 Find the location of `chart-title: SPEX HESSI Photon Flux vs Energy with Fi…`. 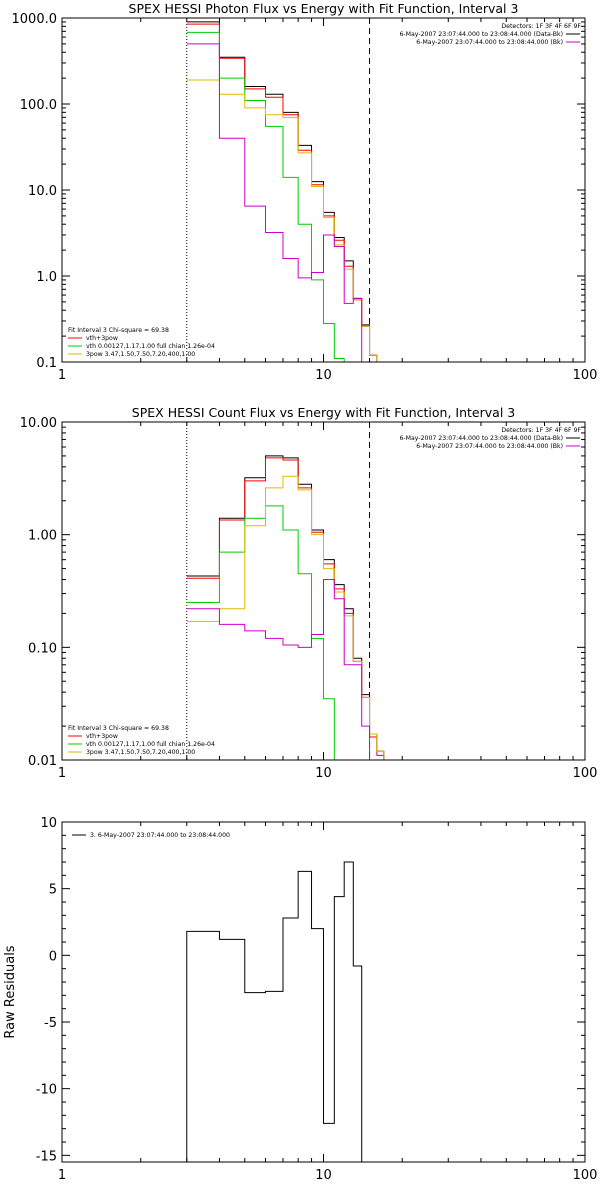

chart-title: SPEX HESSI Photon Flux vs Energy with Fi… is located at coordinates (324, 8).